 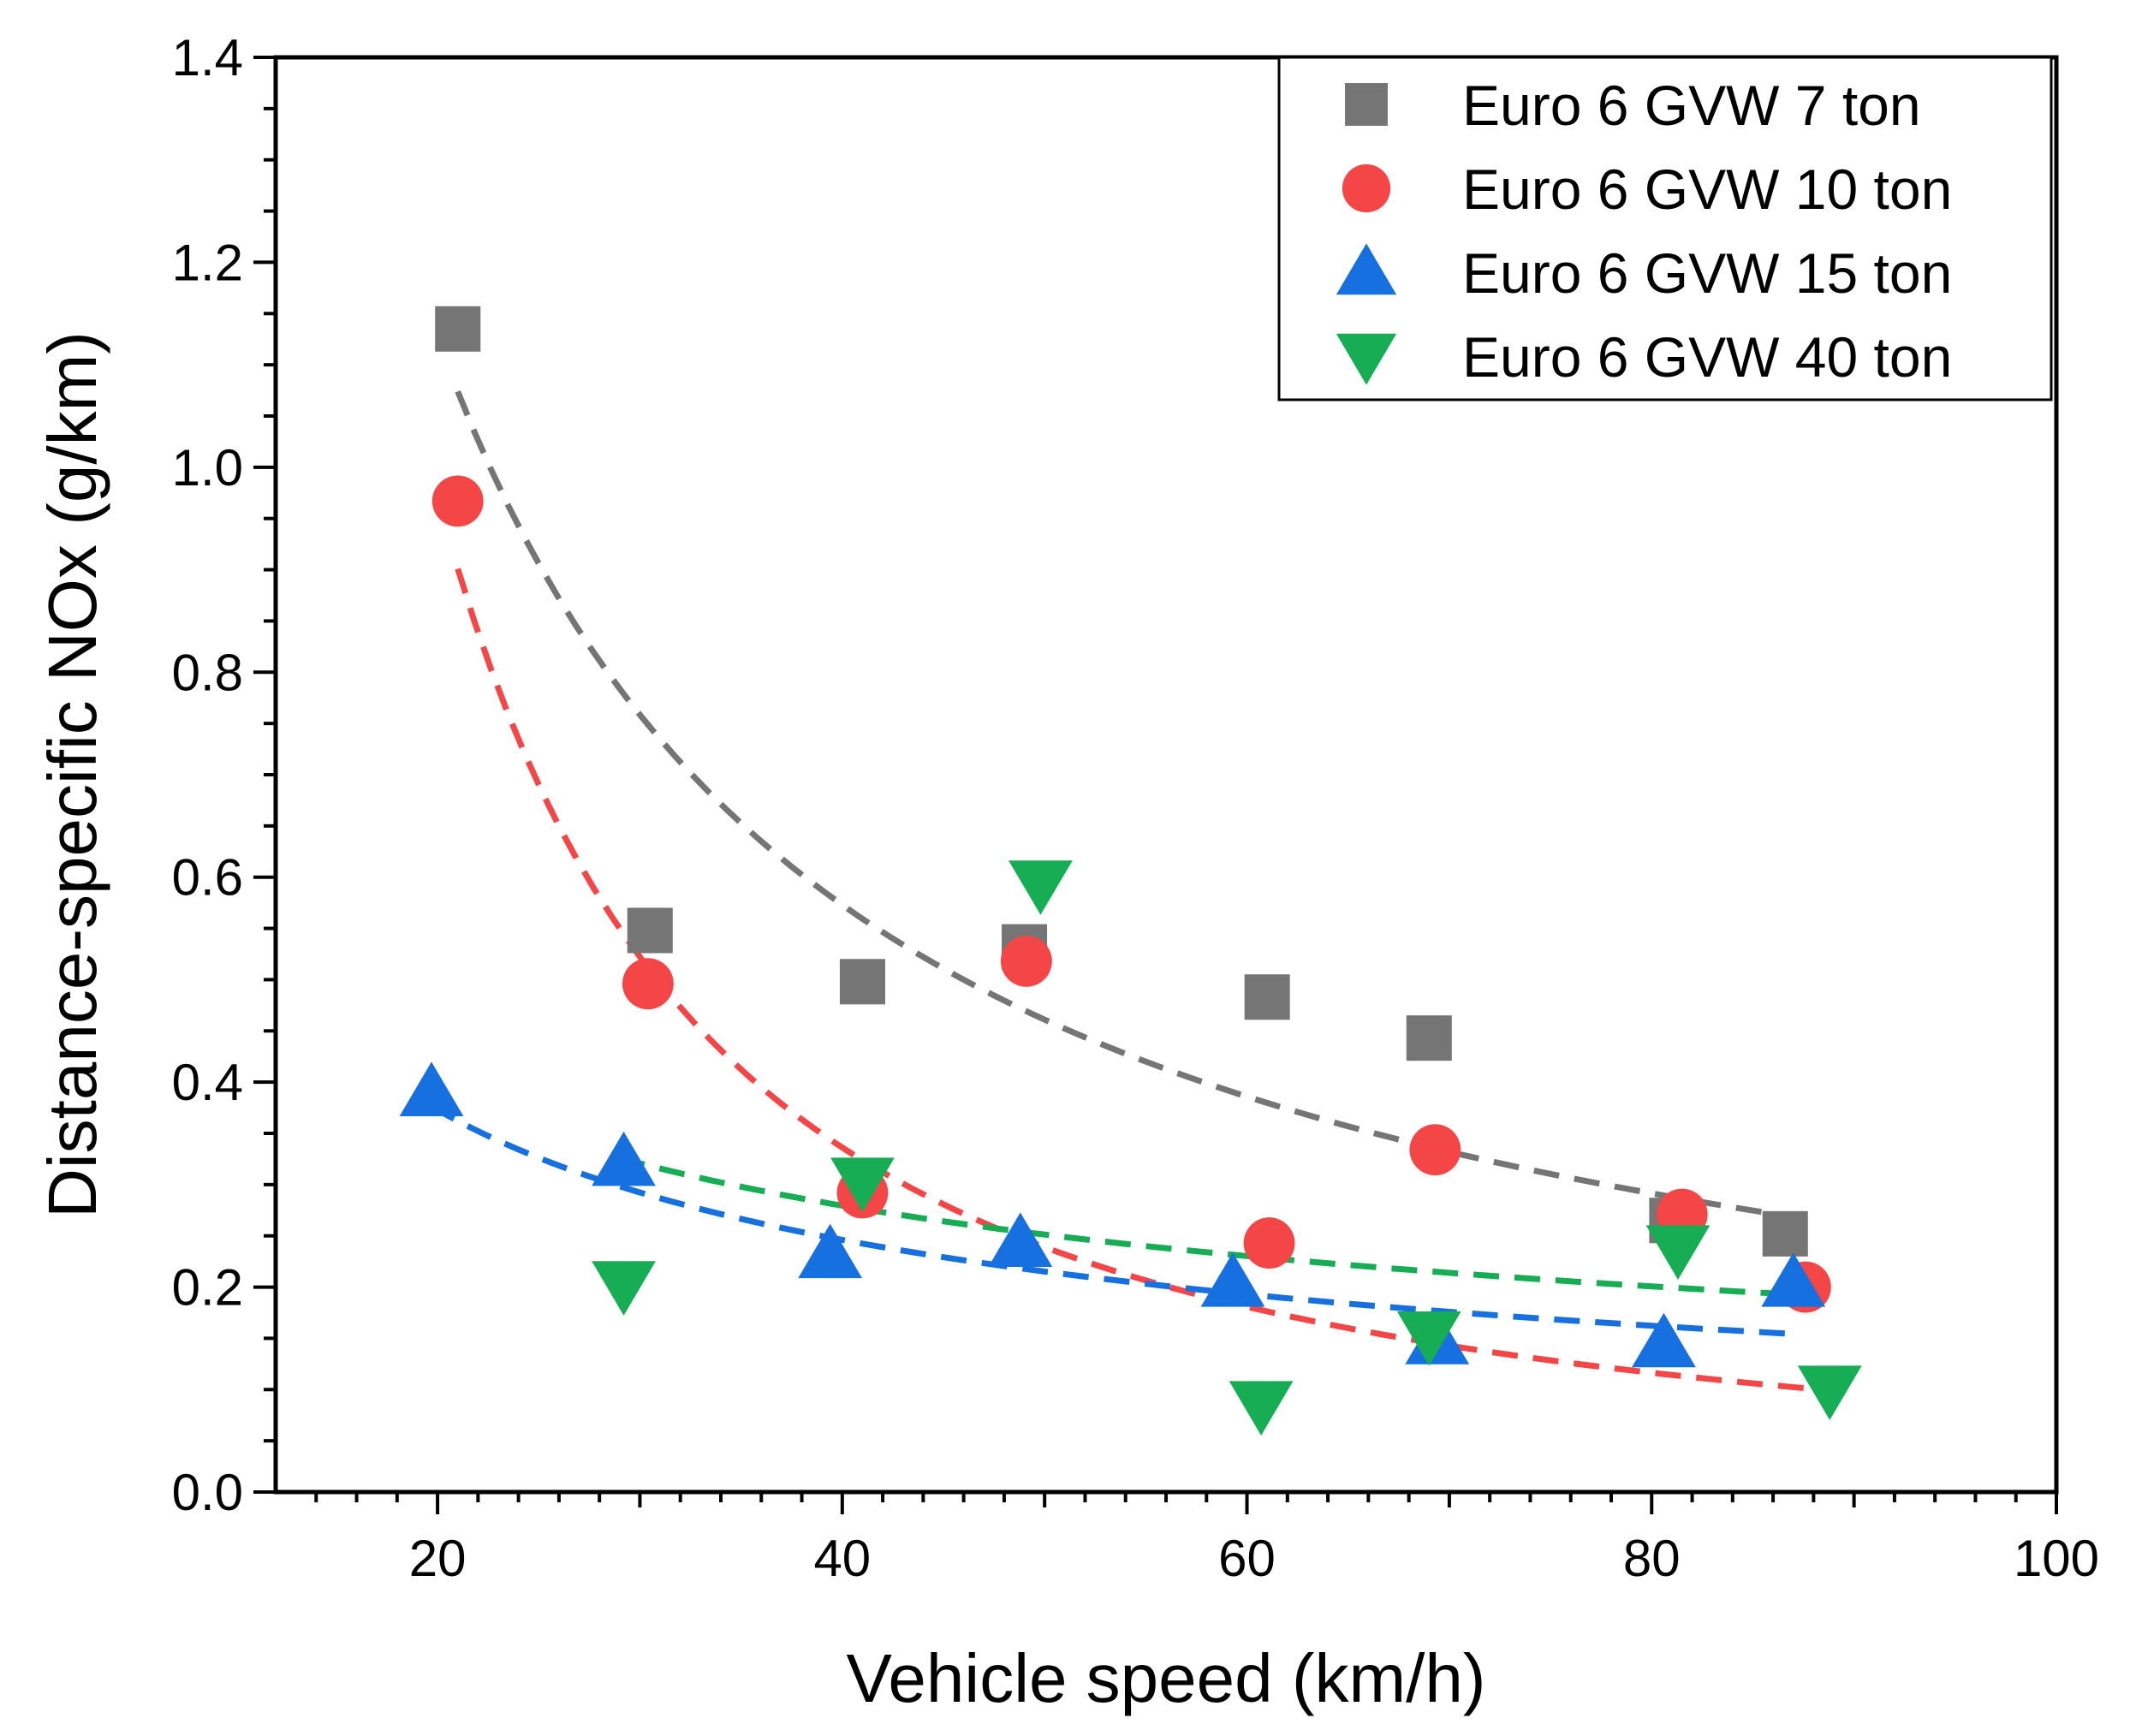 What do you see at coordinates (438, 1559) in the screenshot?
I see `x-tick-label: 20` at bounding box center [438, 1559].